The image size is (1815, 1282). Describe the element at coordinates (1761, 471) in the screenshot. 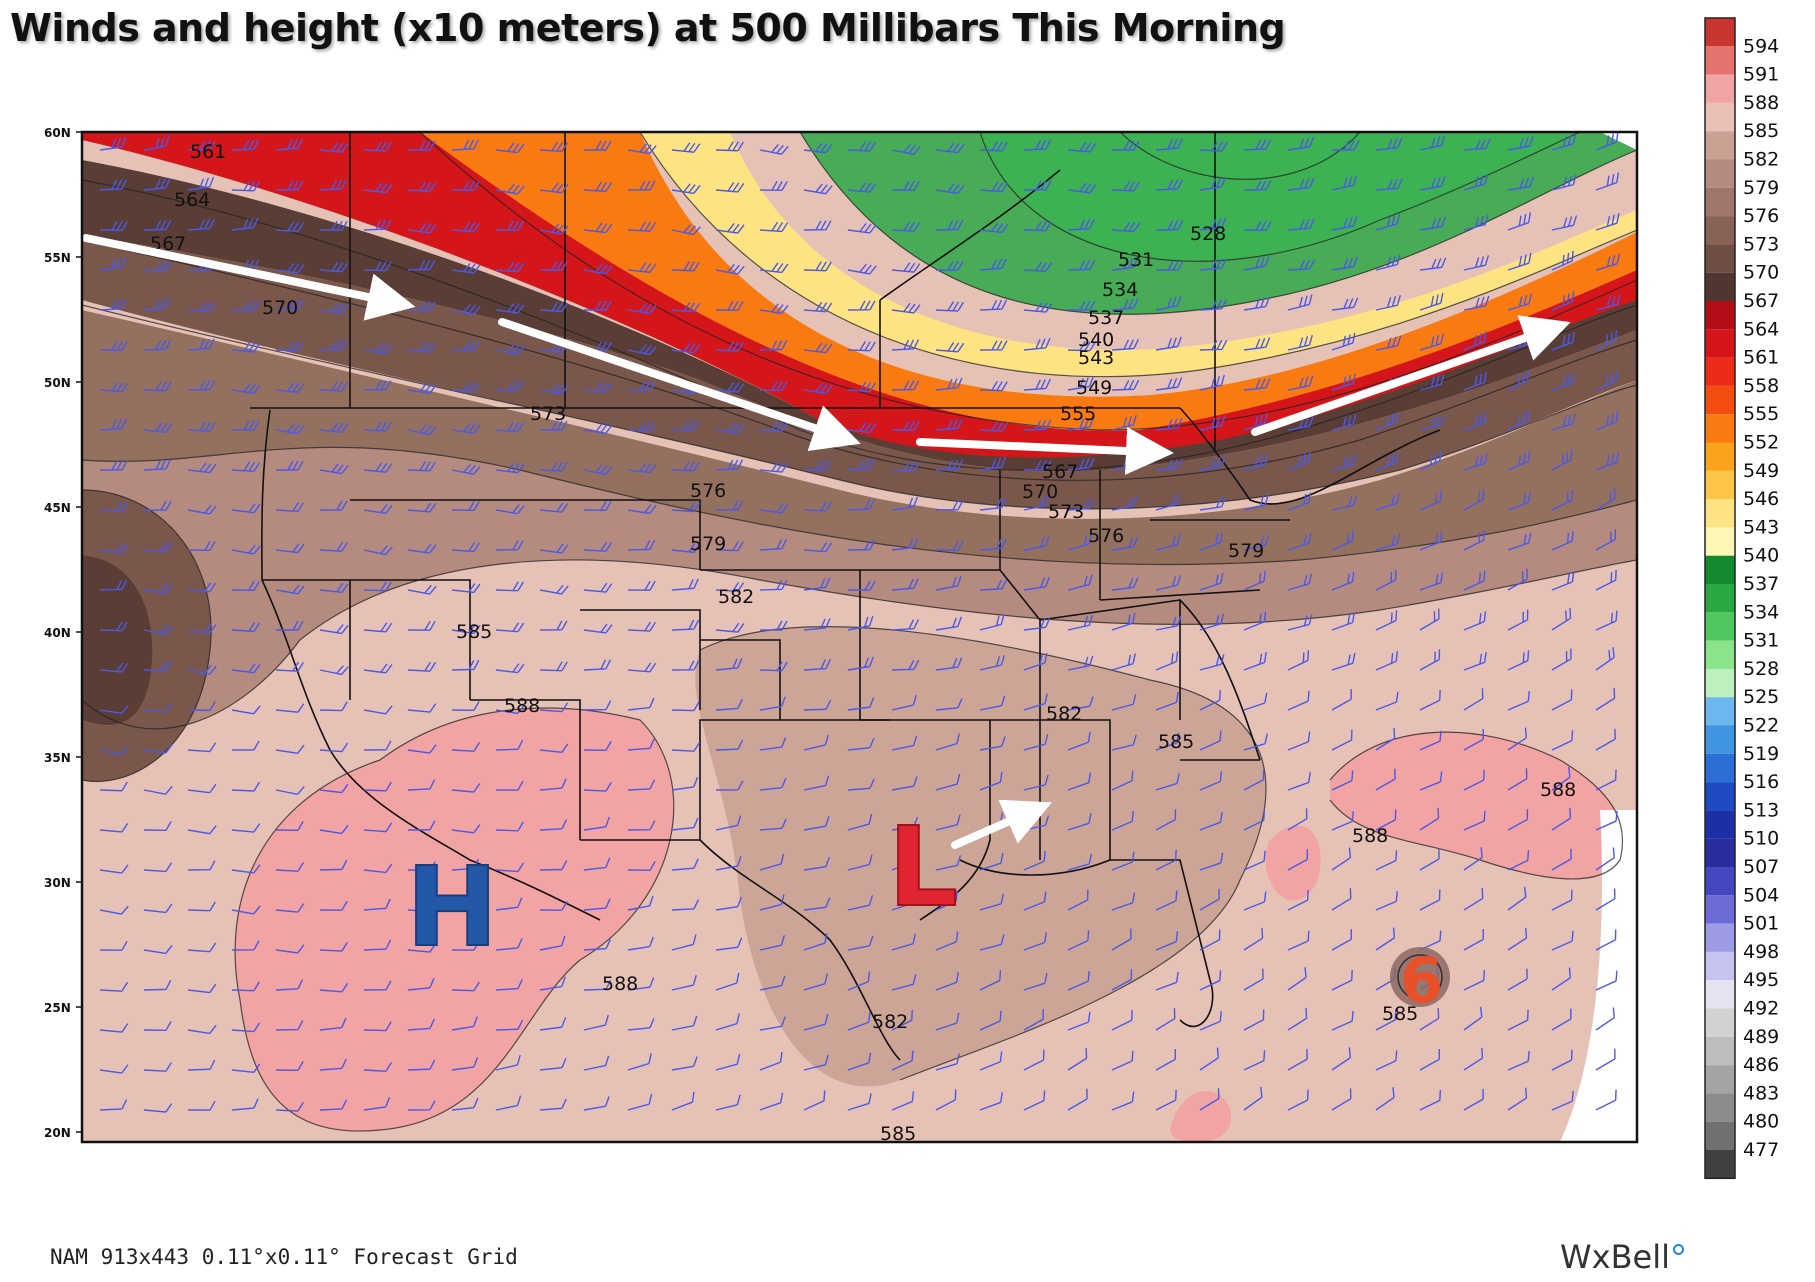

I see `colorbar-label: 549` at that location.